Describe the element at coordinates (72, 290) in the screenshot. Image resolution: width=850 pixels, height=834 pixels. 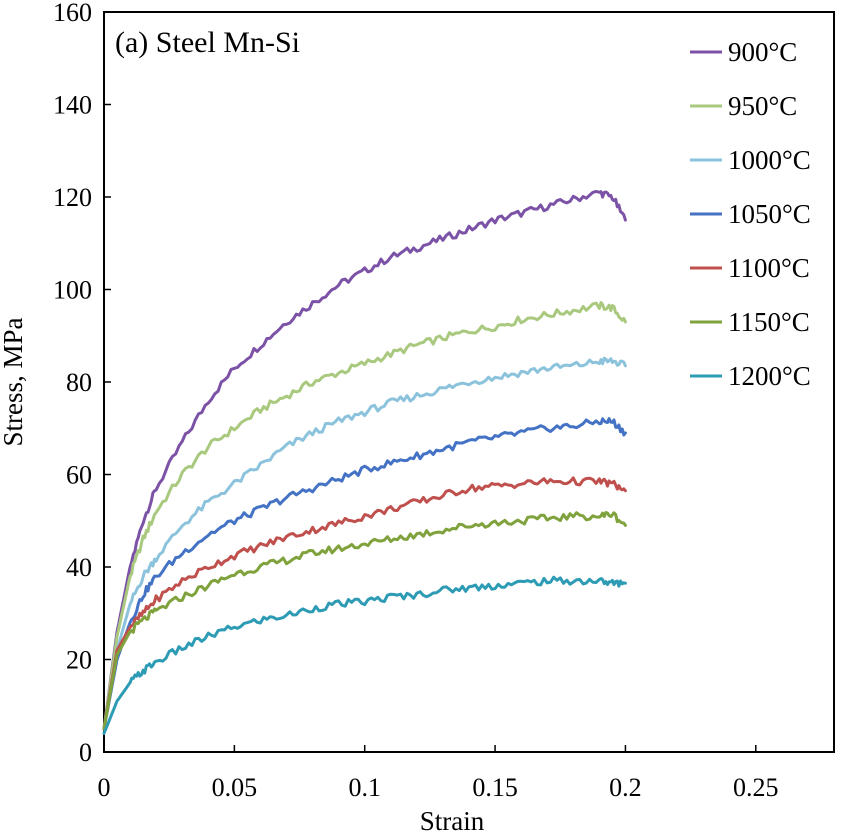
I see `y-tick-label: 100` at that location.